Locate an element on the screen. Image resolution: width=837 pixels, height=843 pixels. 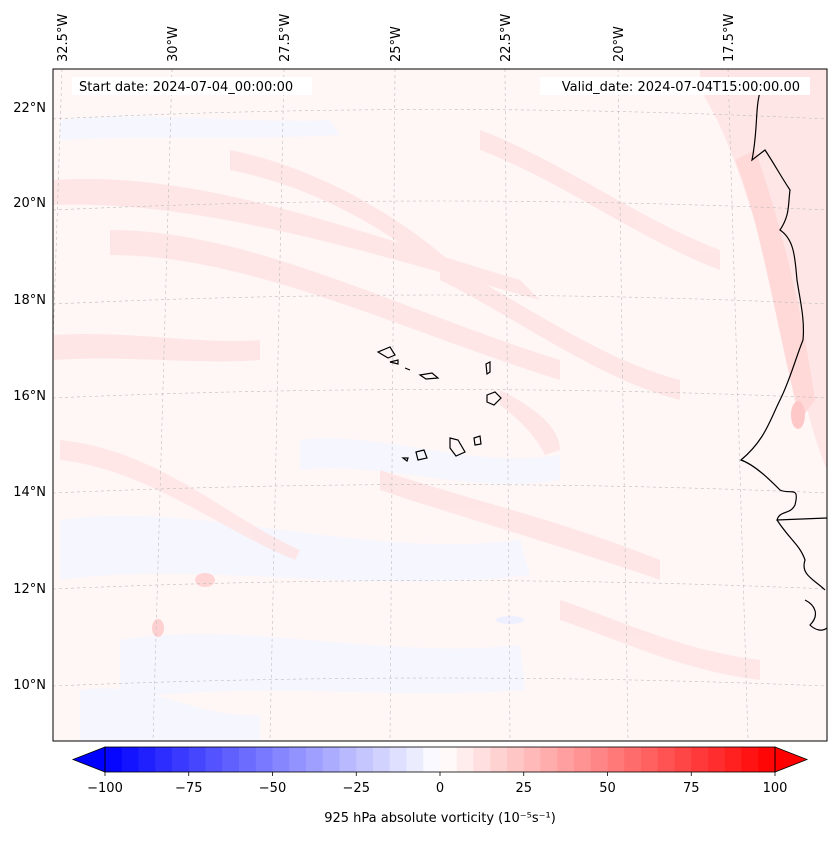
colorbar-tick-label-4: 0 is located at coordinates (440, 788).